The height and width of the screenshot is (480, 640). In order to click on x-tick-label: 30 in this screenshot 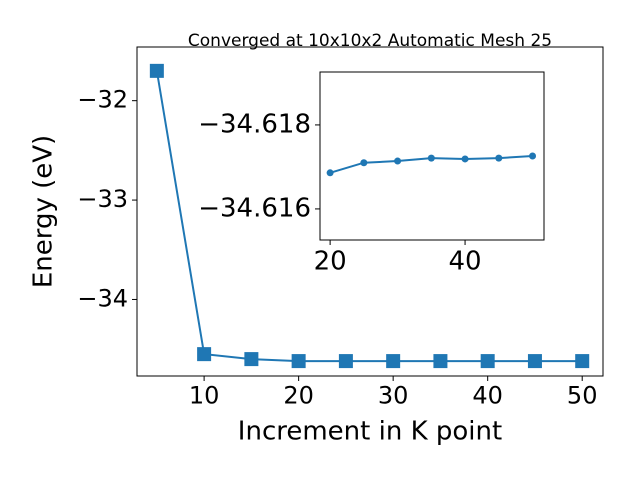, I will do `click(393, 396)`.